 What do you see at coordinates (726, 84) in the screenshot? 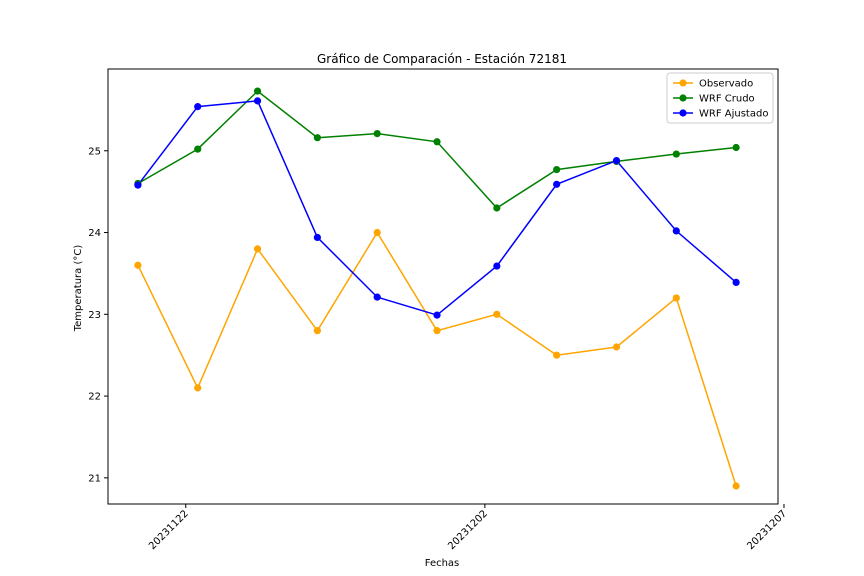
I see `legend-label: Observado` at bounding box center [726, 84].